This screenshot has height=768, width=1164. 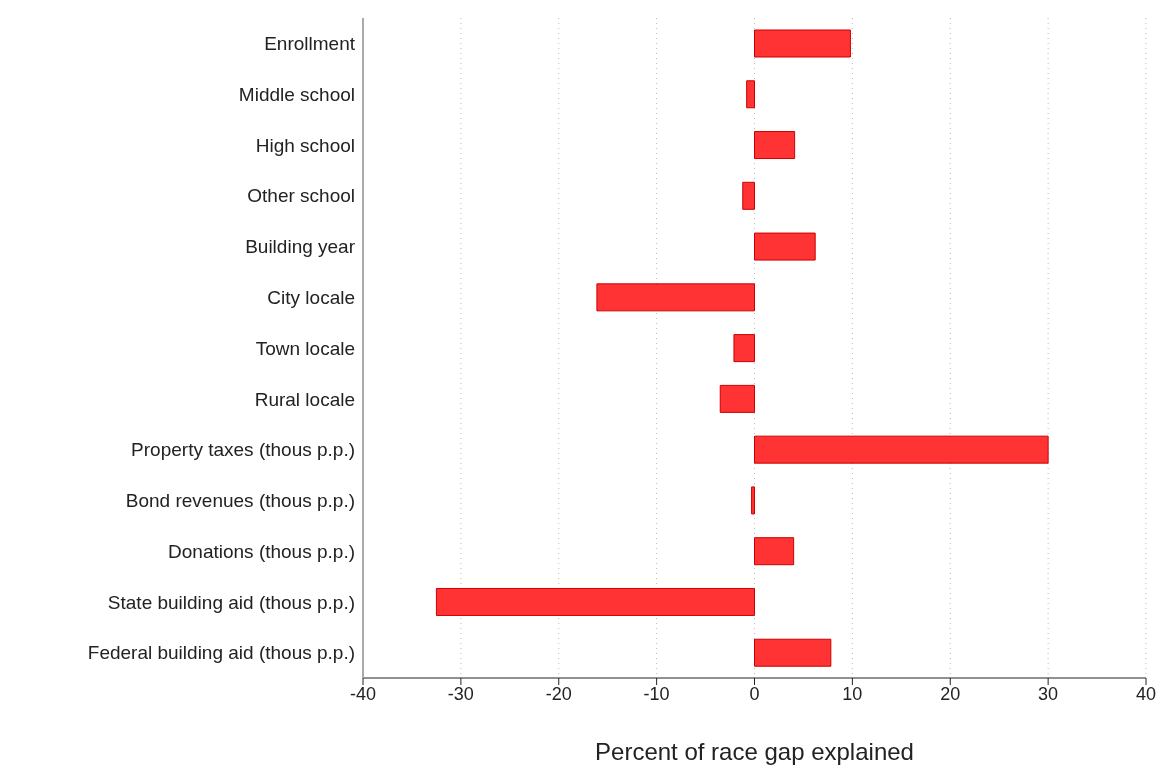 What do you see at coordinates (301, 196) in the screenshot?
I see `y-tick-label: Other school` at bounding box center [301, 196].